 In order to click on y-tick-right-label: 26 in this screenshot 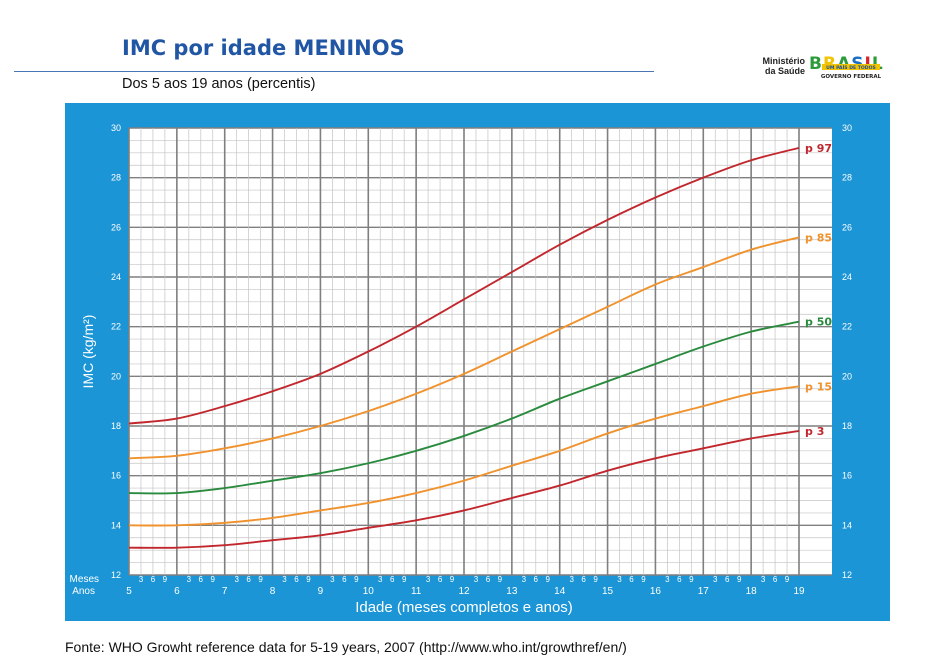, I will do `click(847, 227)`.